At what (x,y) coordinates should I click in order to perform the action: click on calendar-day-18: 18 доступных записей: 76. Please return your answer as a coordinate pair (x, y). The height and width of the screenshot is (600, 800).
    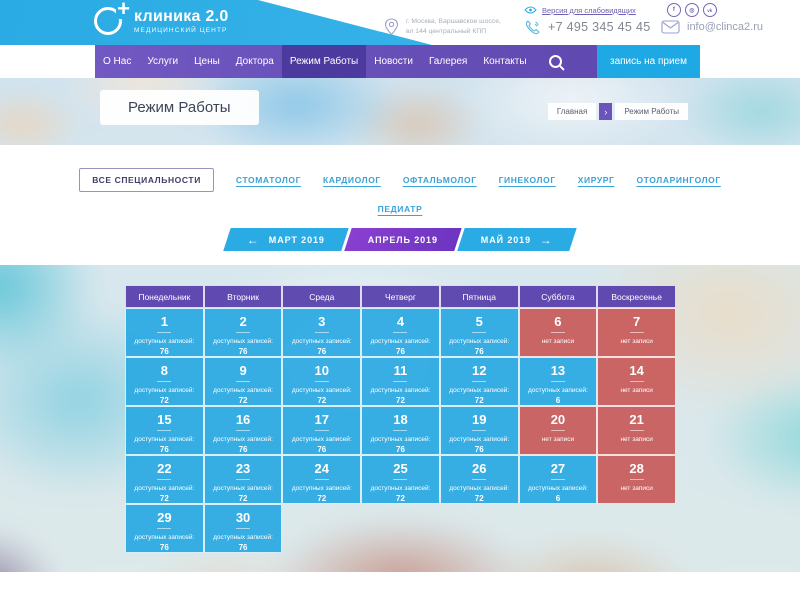
    Looking at the image, I should click on (400, 430).